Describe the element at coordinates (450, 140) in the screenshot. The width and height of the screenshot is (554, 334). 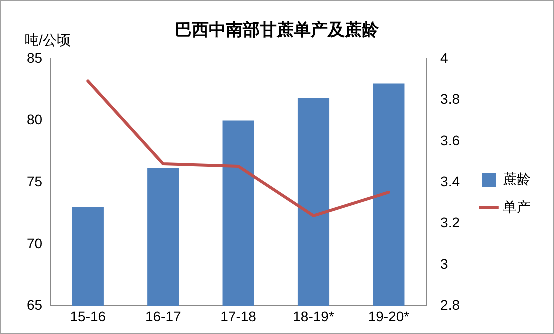
I see `y2-tick-label: 3.6` at that location.